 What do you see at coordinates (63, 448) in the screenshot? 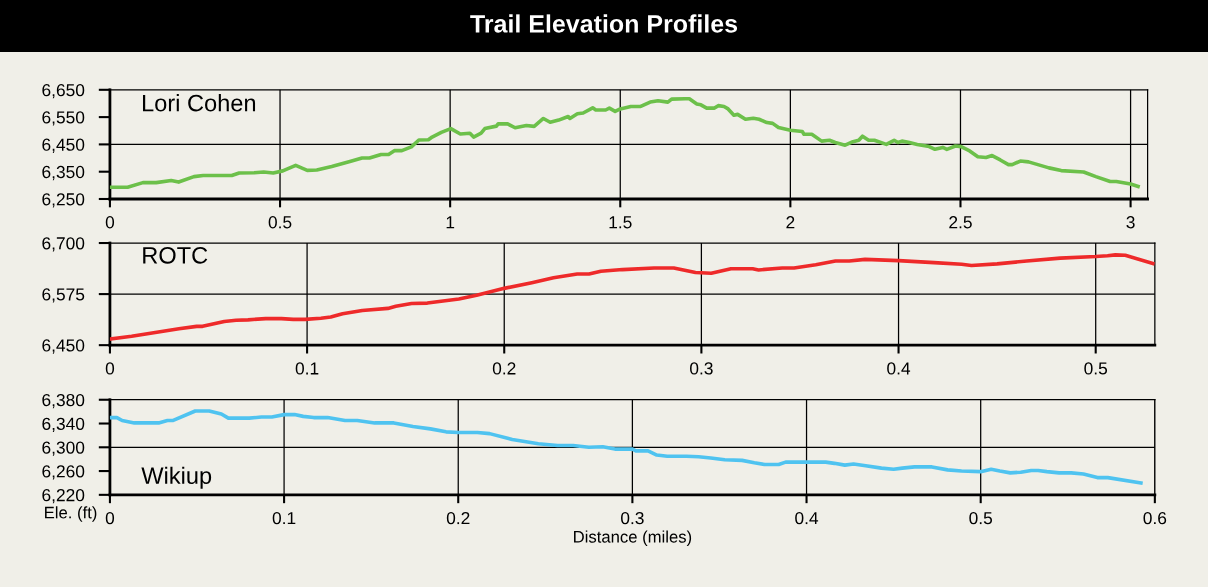
I see `y-tick-label: 6,300` at bounding box center [63, 448].